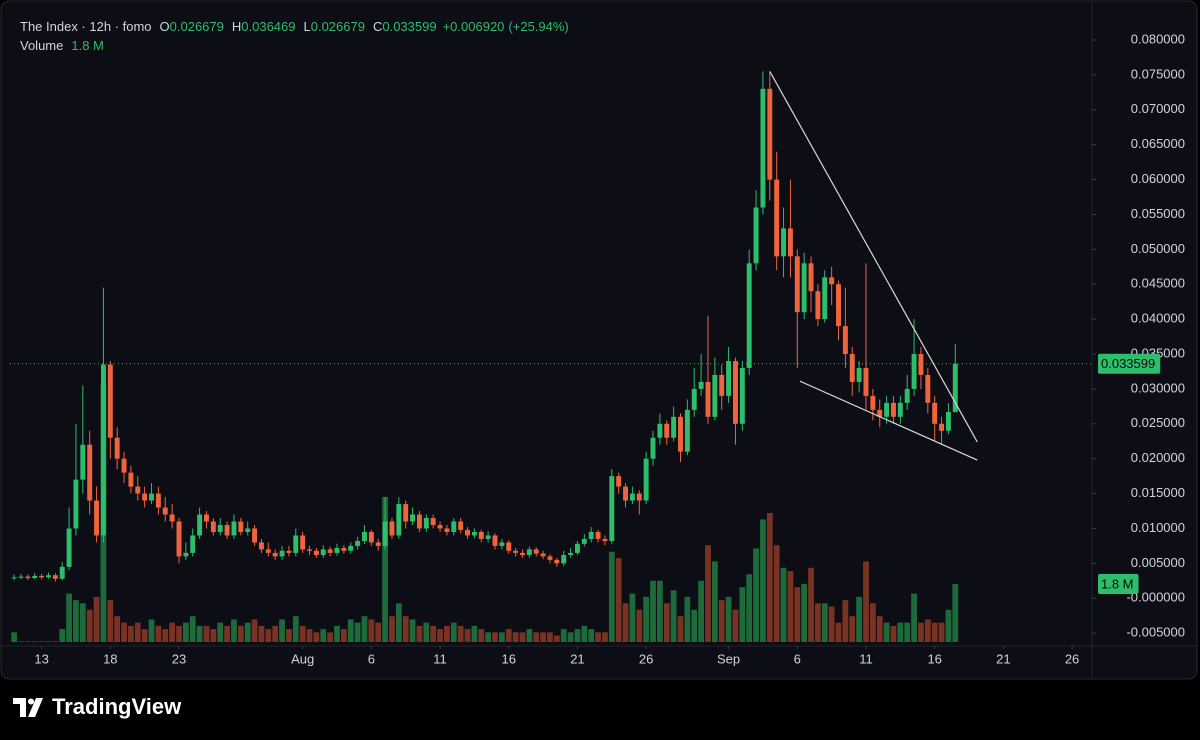 The width and height of the screenshot is (1200, 740). I want to click on x-tick-label: 26, so click(646, 658).